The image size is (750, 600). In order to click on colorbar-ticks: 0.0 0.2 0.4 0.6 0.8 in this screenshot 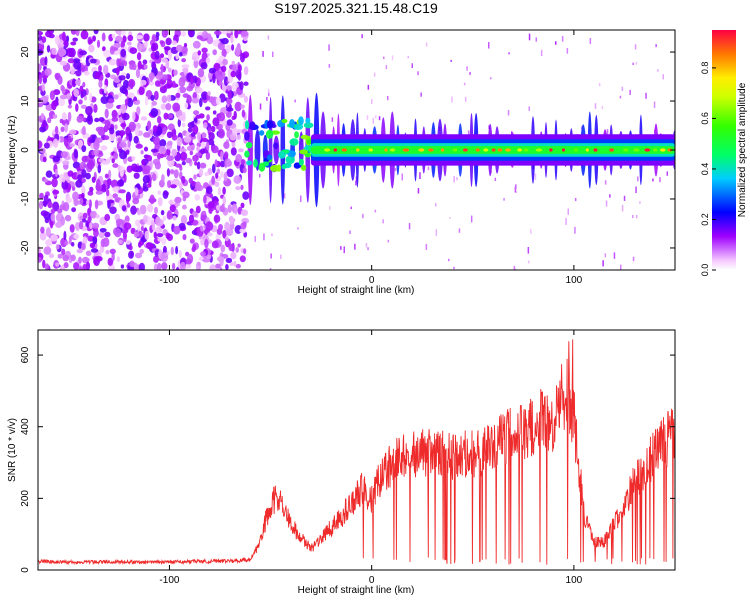, I will do `click(708, 169)`.